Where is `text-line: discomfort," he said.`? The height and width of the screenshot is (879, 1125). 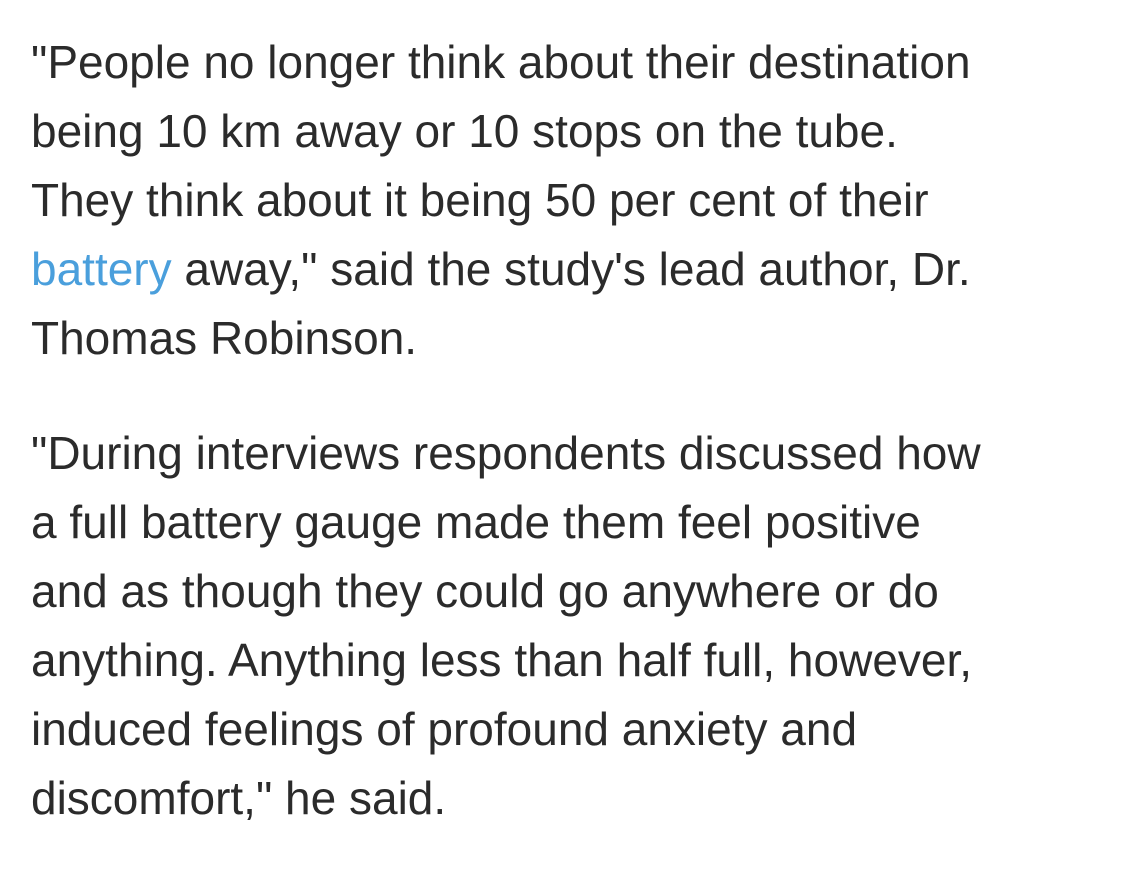 text-line: discomfort," he said. is located at coordinates (239, 798).